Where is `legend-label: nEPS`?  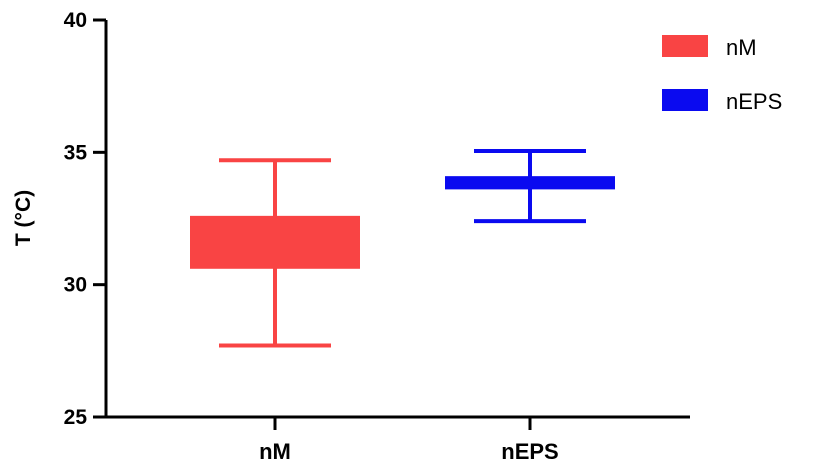 legend-label: nEPS is located at coordinates (754, 101).